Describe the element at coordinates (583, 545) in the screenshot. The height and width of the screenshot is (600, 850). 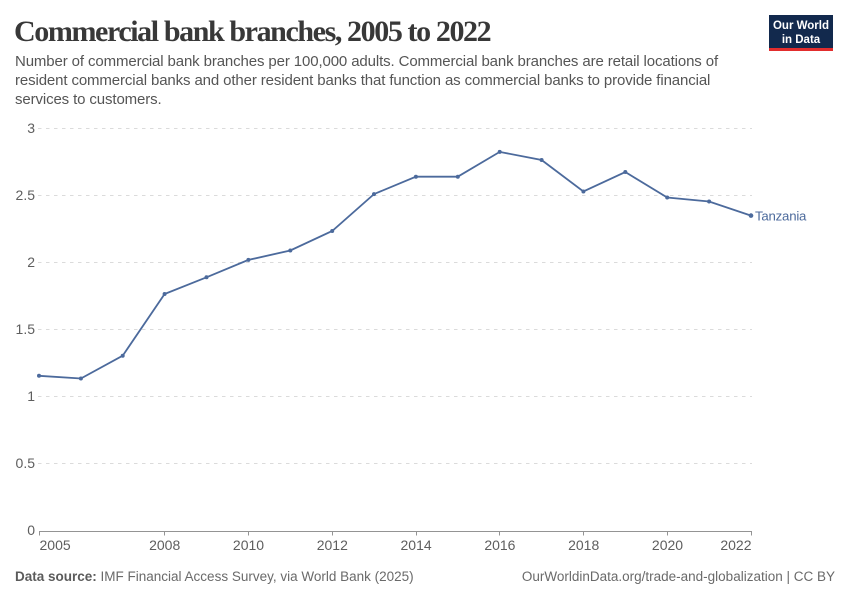
I see `svg-text: 2018` at that location.